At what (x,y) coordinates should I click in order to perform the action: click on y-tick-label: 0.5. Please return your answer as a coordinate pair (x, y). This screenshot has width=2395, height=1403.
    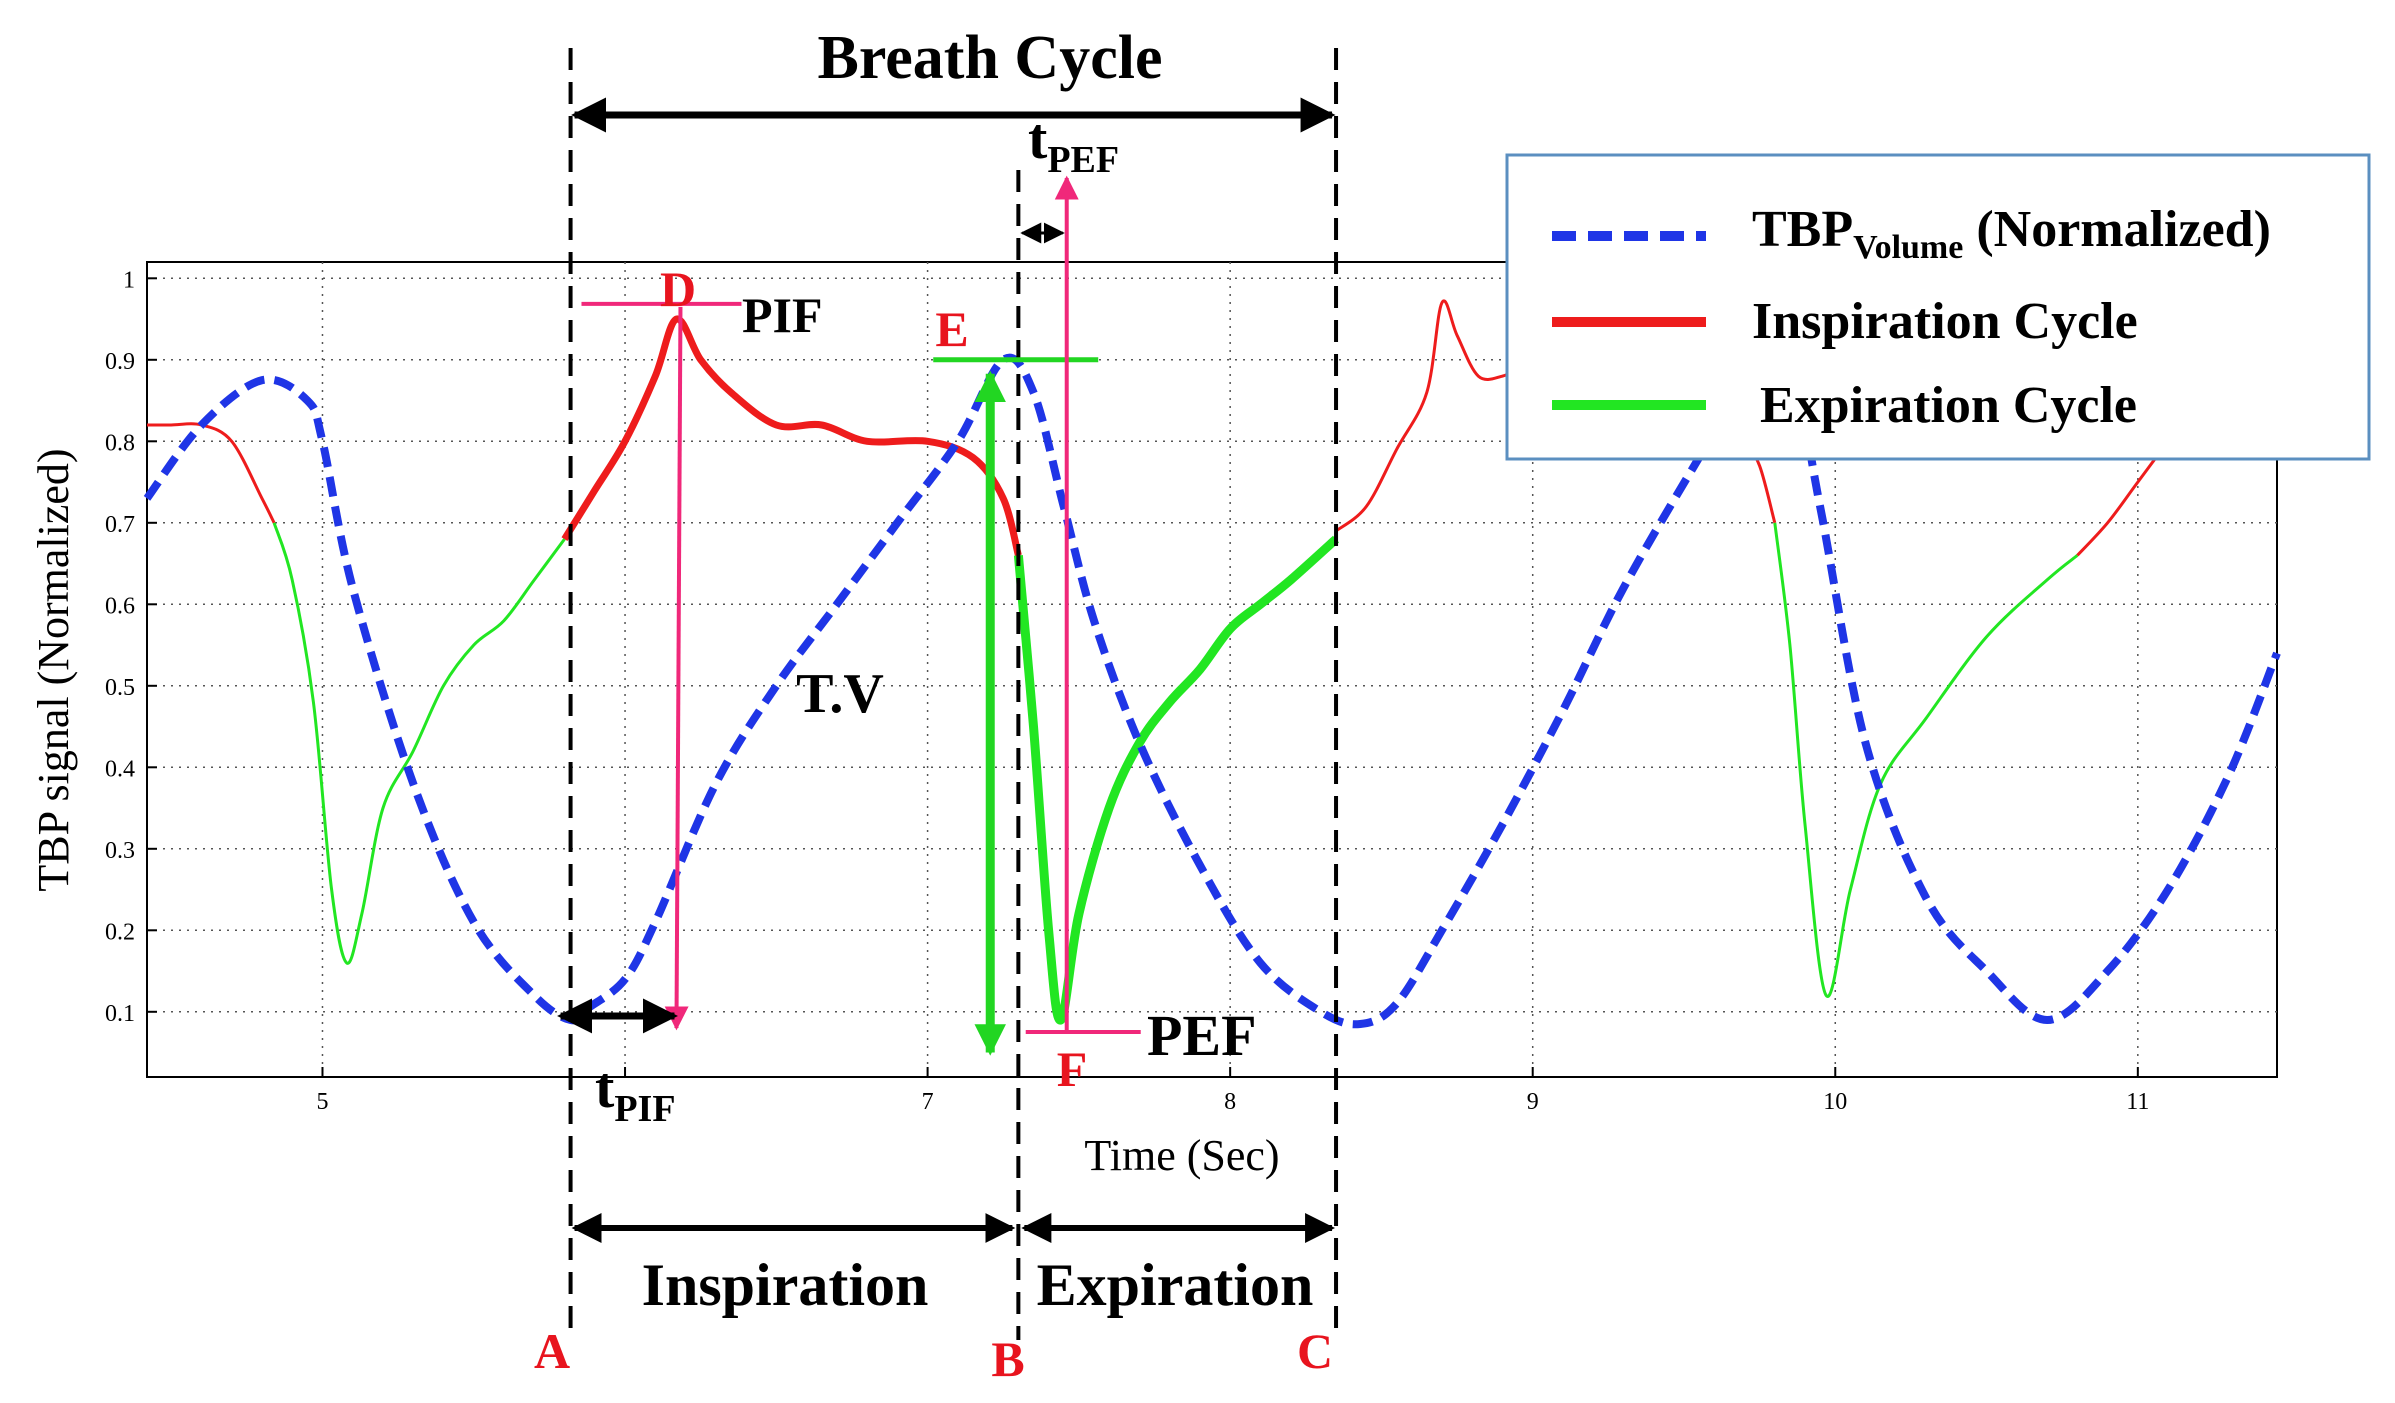
    Looking at the image, I should click on (120, 688).